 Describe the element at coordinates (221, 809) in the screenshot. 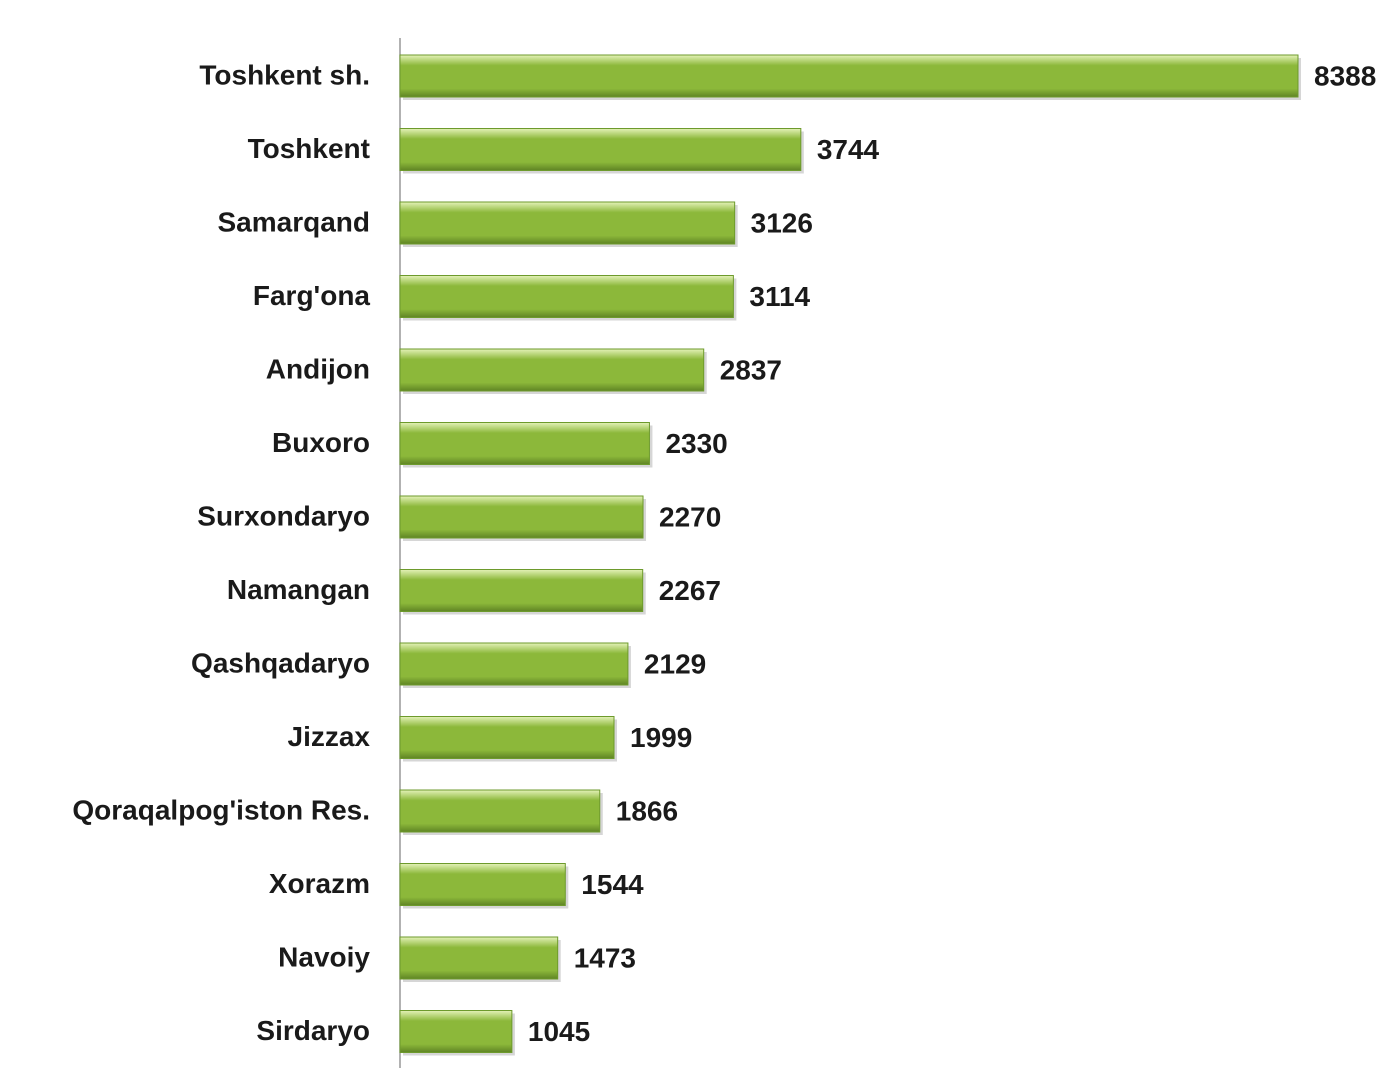

I see `category-label: Qoraqalpog'iston Res.` at that location.